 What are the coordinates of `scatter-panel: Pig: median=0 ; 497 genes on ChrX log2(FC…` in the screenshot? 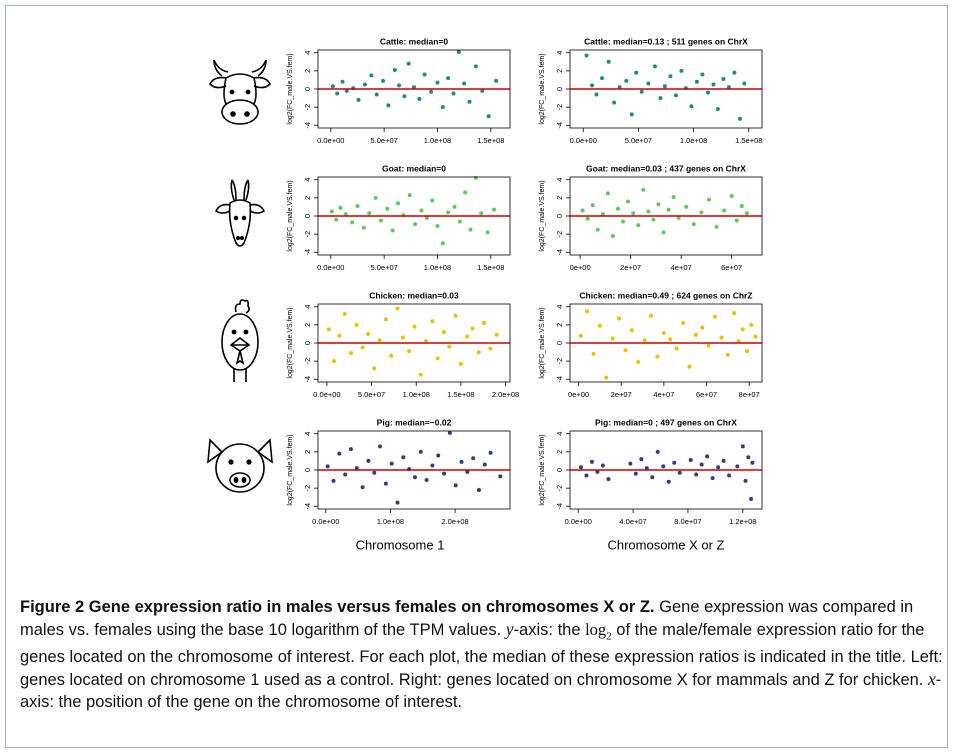 It's located at (651, 471).